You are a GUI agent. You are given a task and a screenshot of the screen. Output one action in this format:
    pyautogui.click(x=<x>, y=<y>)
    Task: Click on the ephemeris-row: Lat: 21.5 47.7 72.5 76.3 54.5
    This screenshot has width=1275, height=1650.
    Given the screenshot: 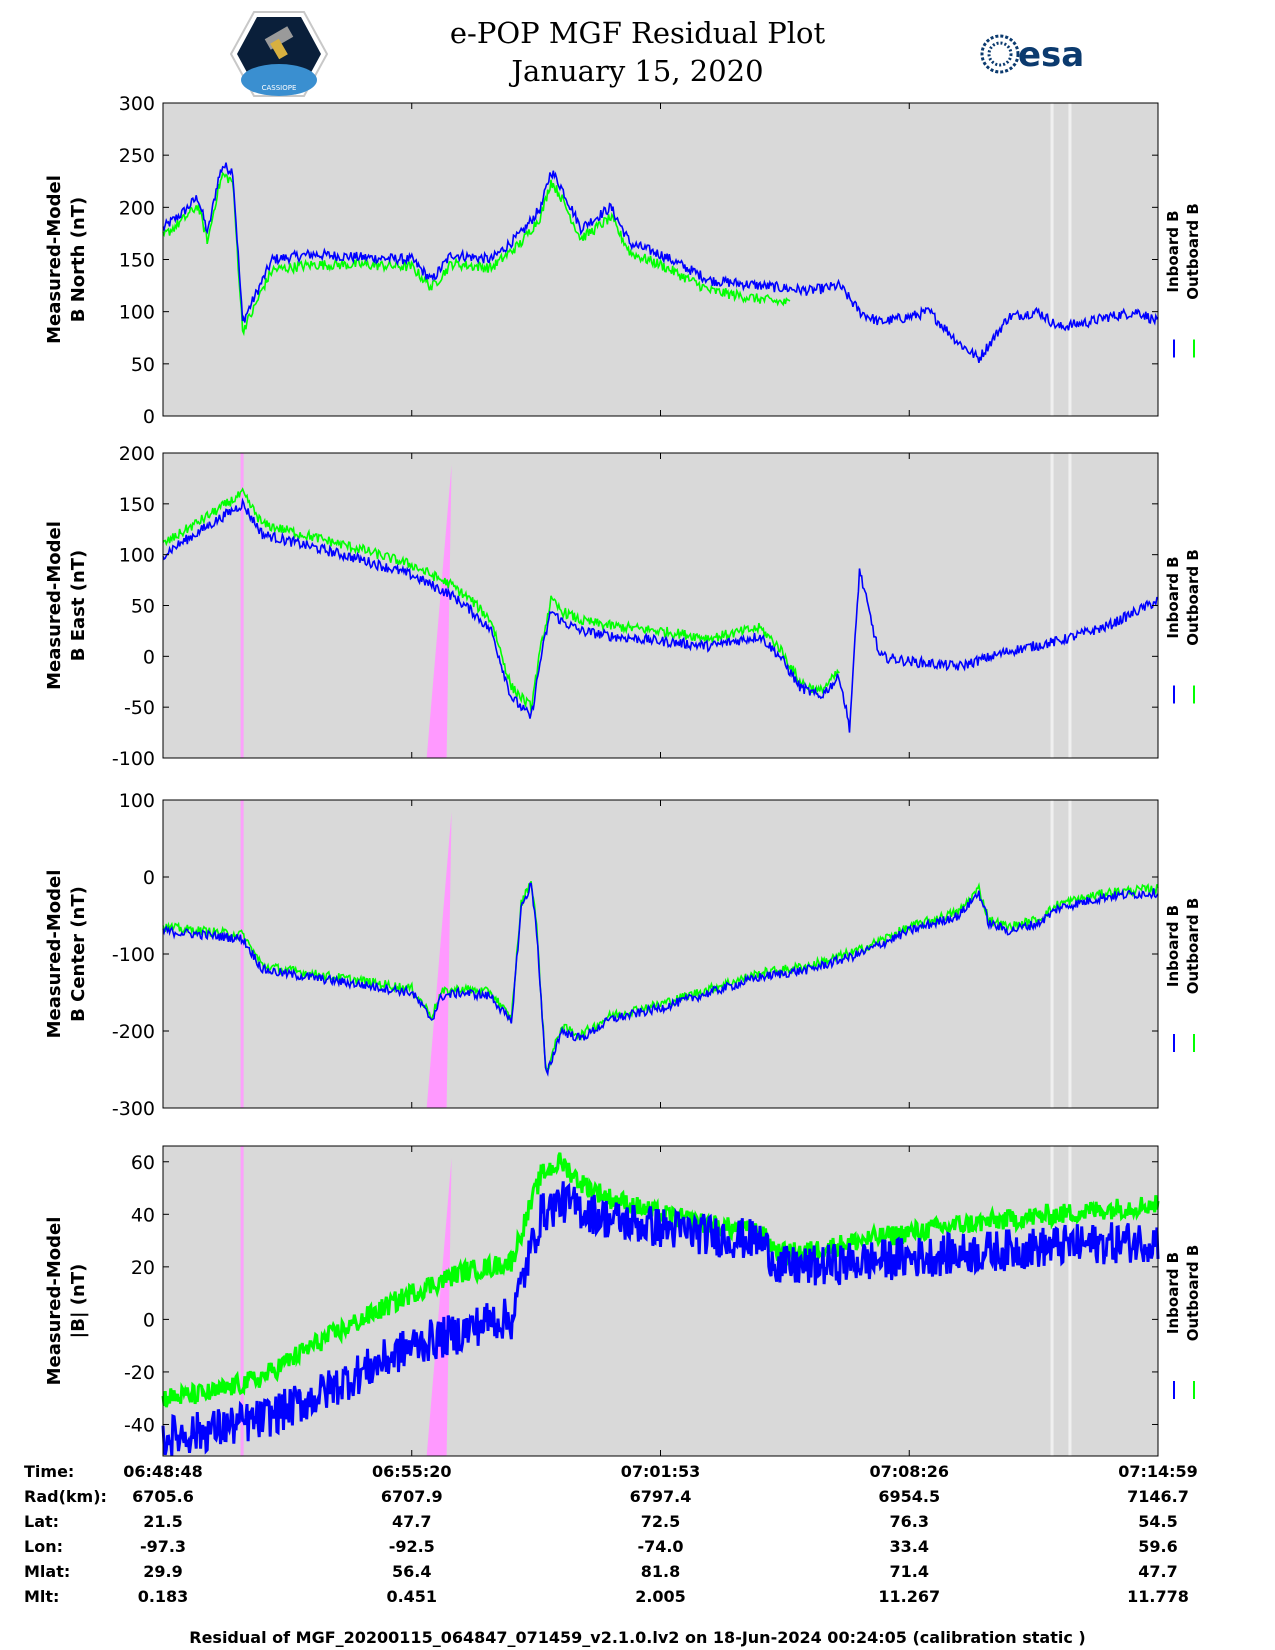 What is the action you would take?
    pyautogui.click(x=637, y=1524)
    